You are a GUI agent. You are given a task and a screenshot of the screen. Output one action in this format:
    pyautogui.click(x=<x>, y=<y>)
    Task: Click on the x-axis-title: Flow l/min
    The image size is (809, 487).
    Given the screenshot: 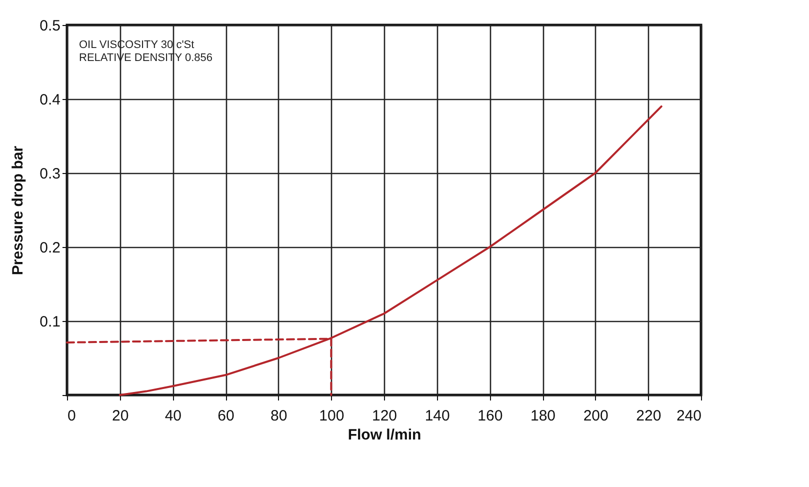 What is the action you would take?
    pyautogui.click(x=385, y=435)
    